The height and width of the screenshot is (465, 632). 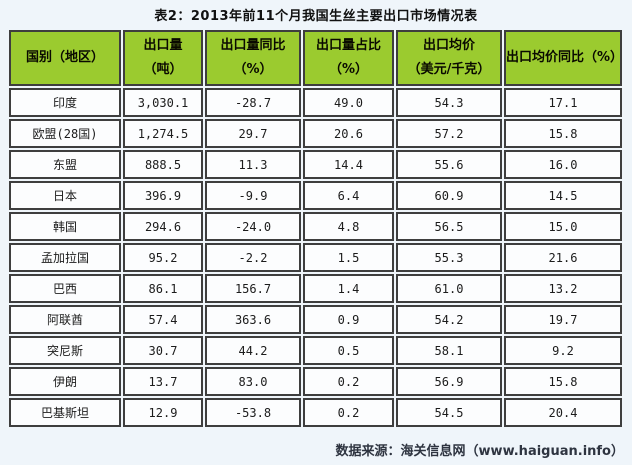 What do you see at coordinates (163, 350) in the screenshot?
I see `cell-export_volume: 30.7` at bounding box center [163, 350].